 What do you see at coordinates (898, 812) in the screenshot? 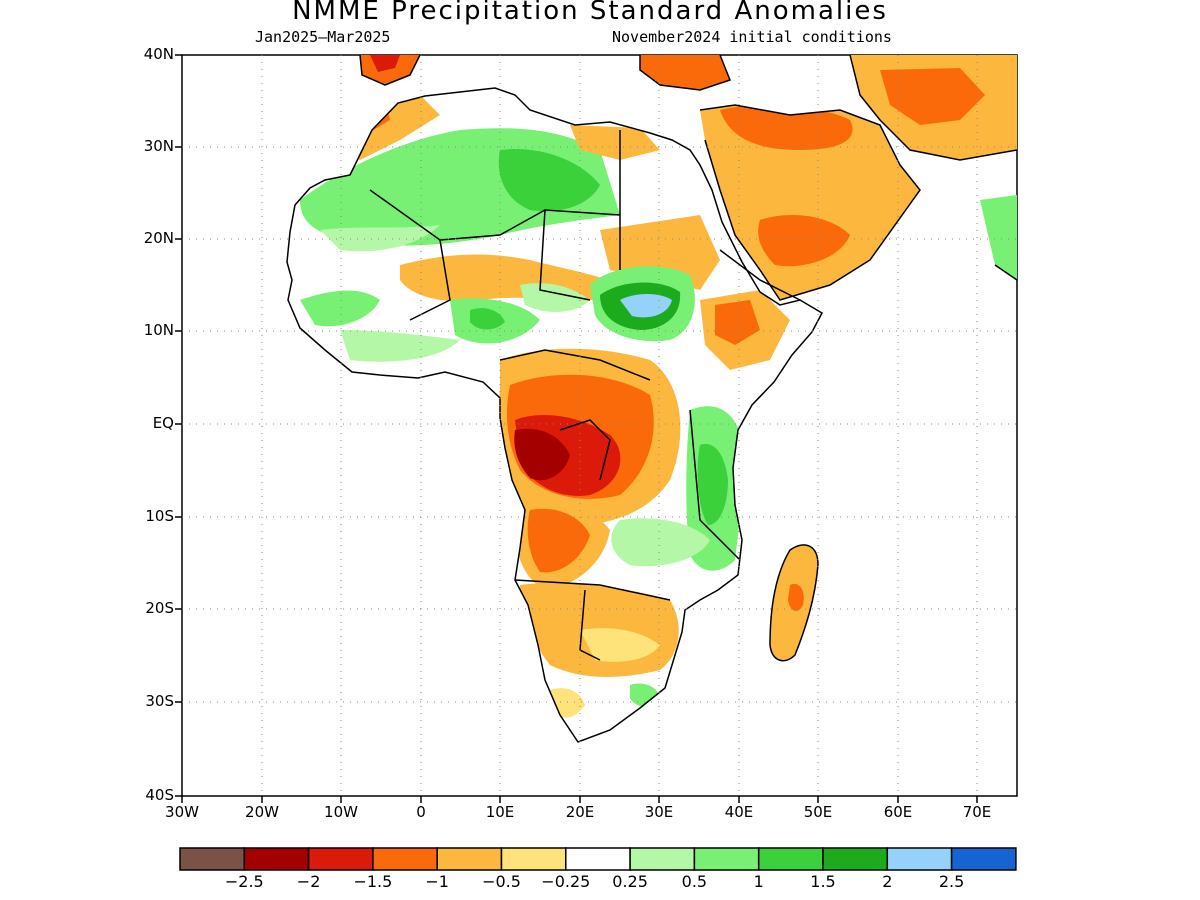
I see `lon-label: 60E` at bounding box center [898, 812].